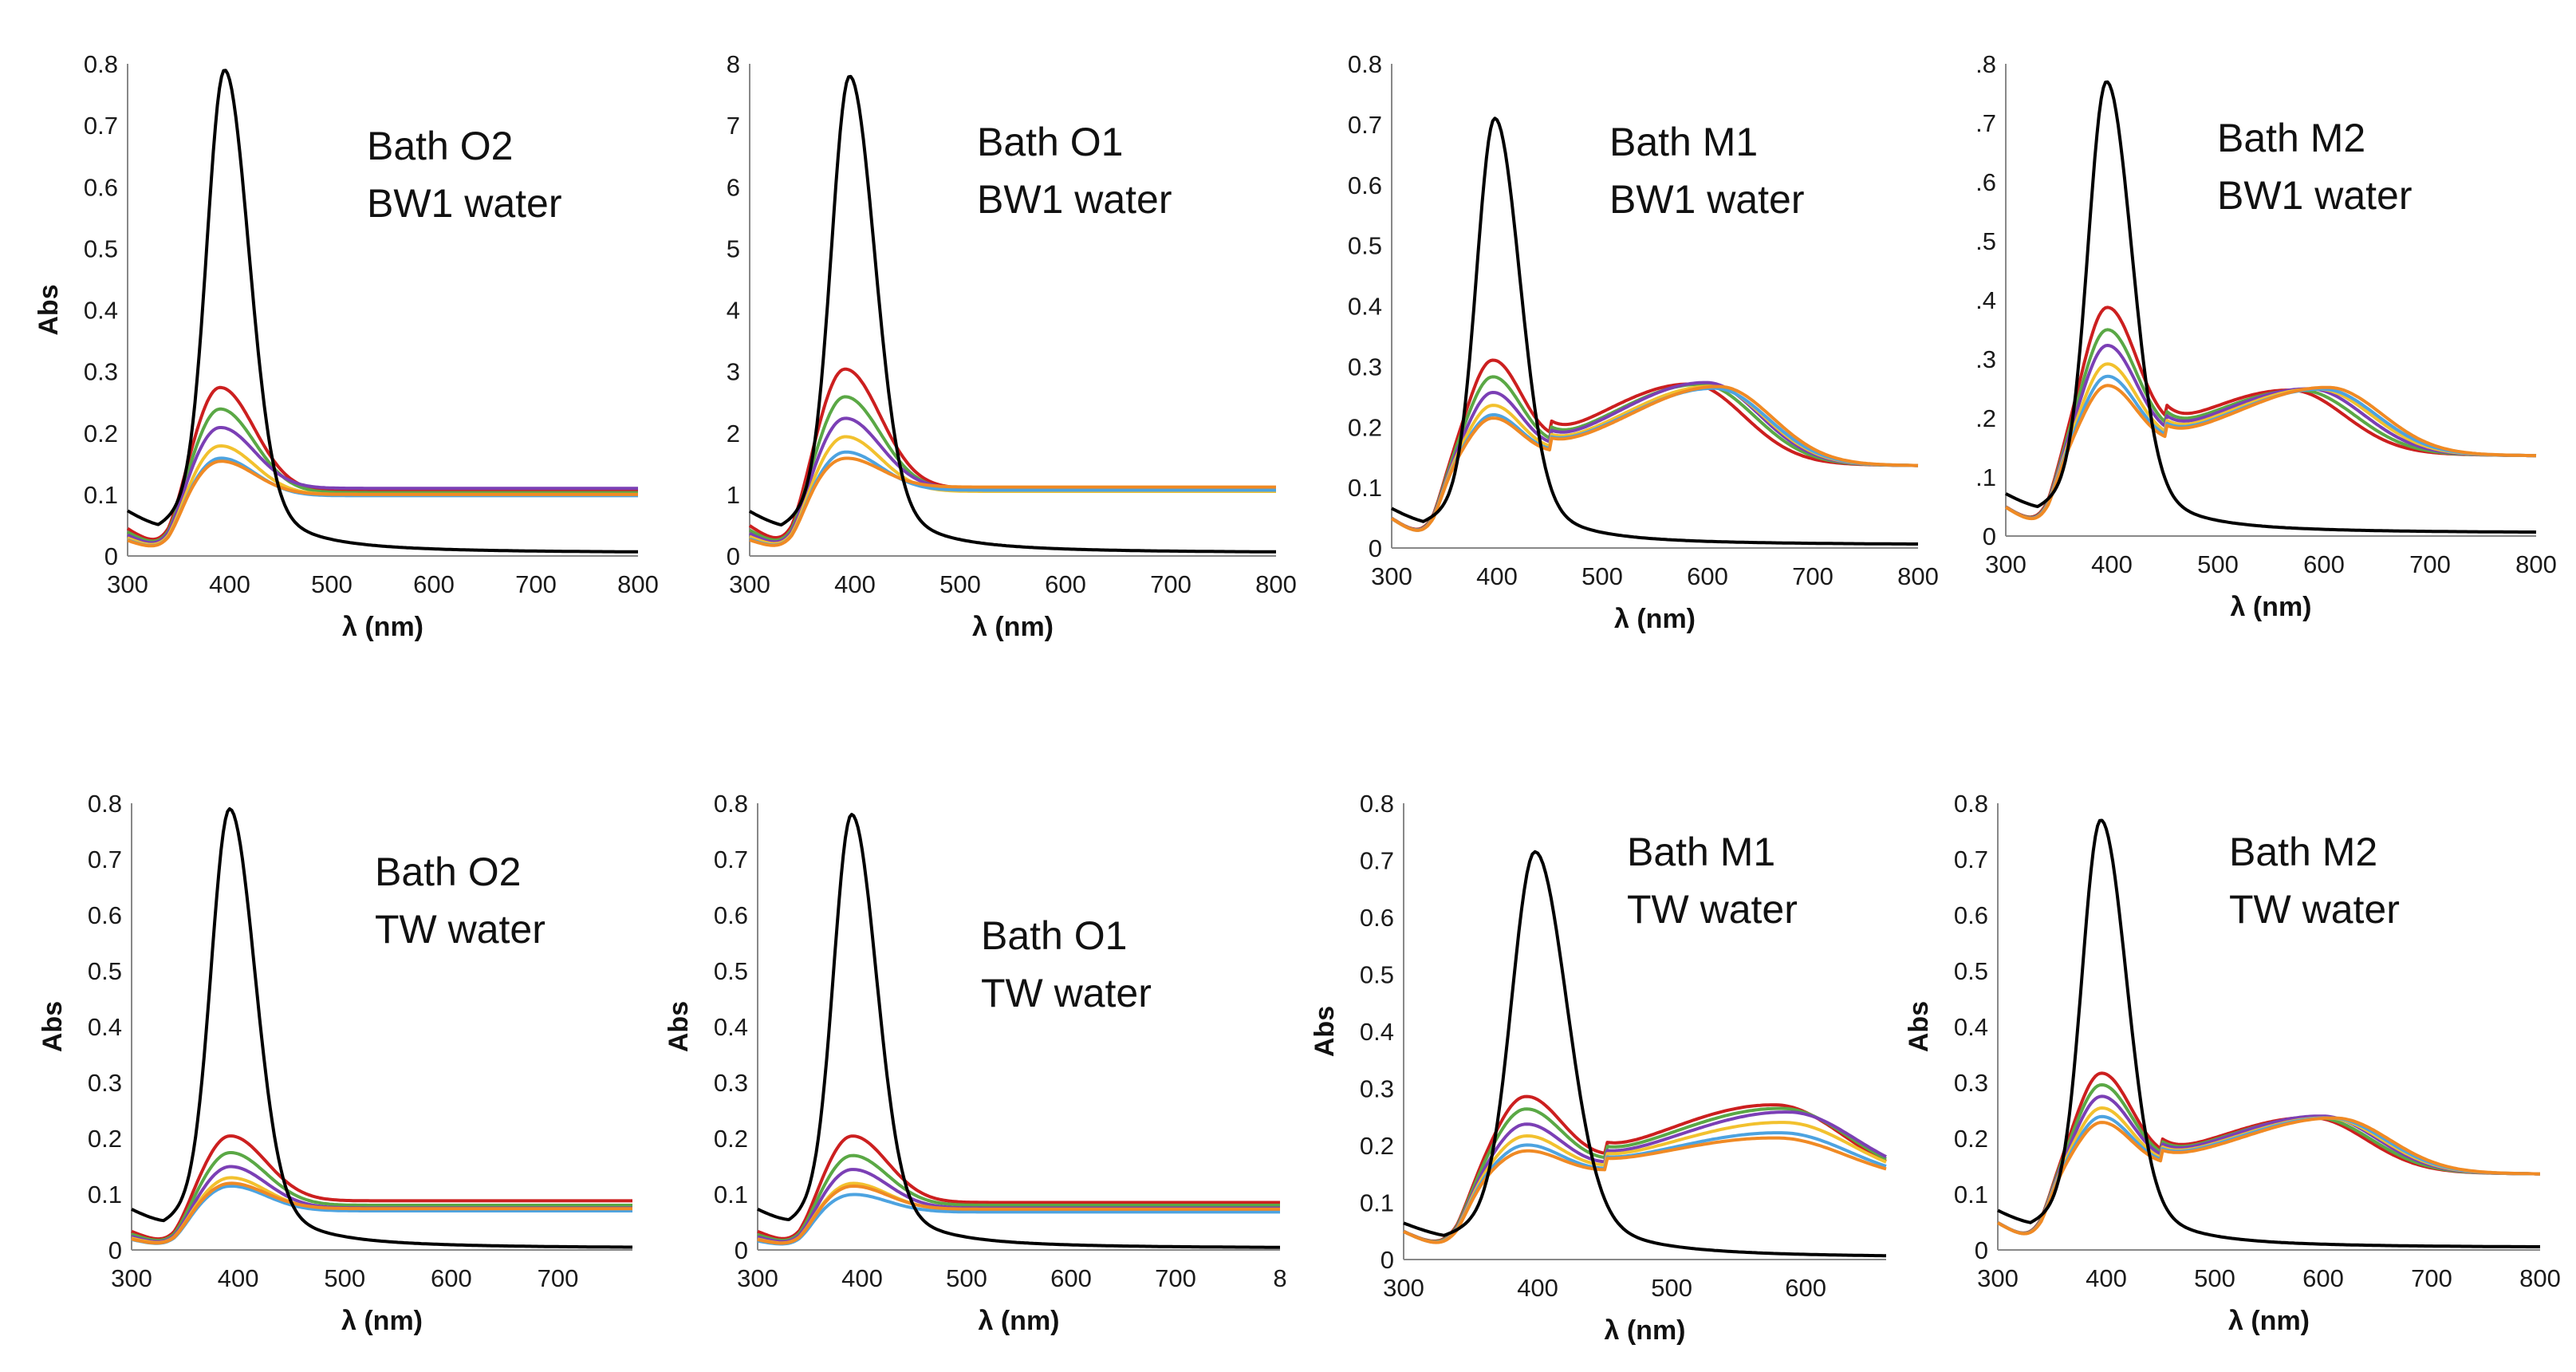 Image resolution: width=2576 pixels, height=1372 pixels. What do you see at coordinates (1985, 241) in the screenshot?
I see `y-tick-label: .5` at bounding box center [1985, 241].